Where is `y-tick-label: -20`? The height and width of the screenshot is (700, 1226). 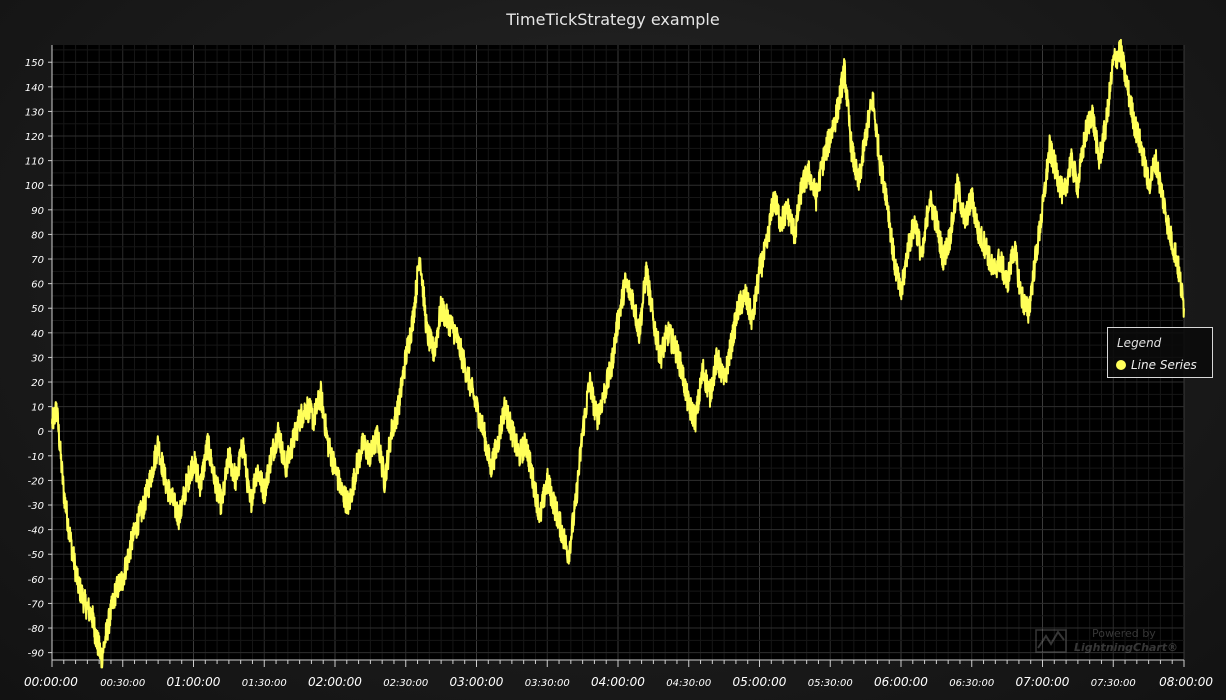
y-tick-label: -20 is located at coordinates (36, 481).